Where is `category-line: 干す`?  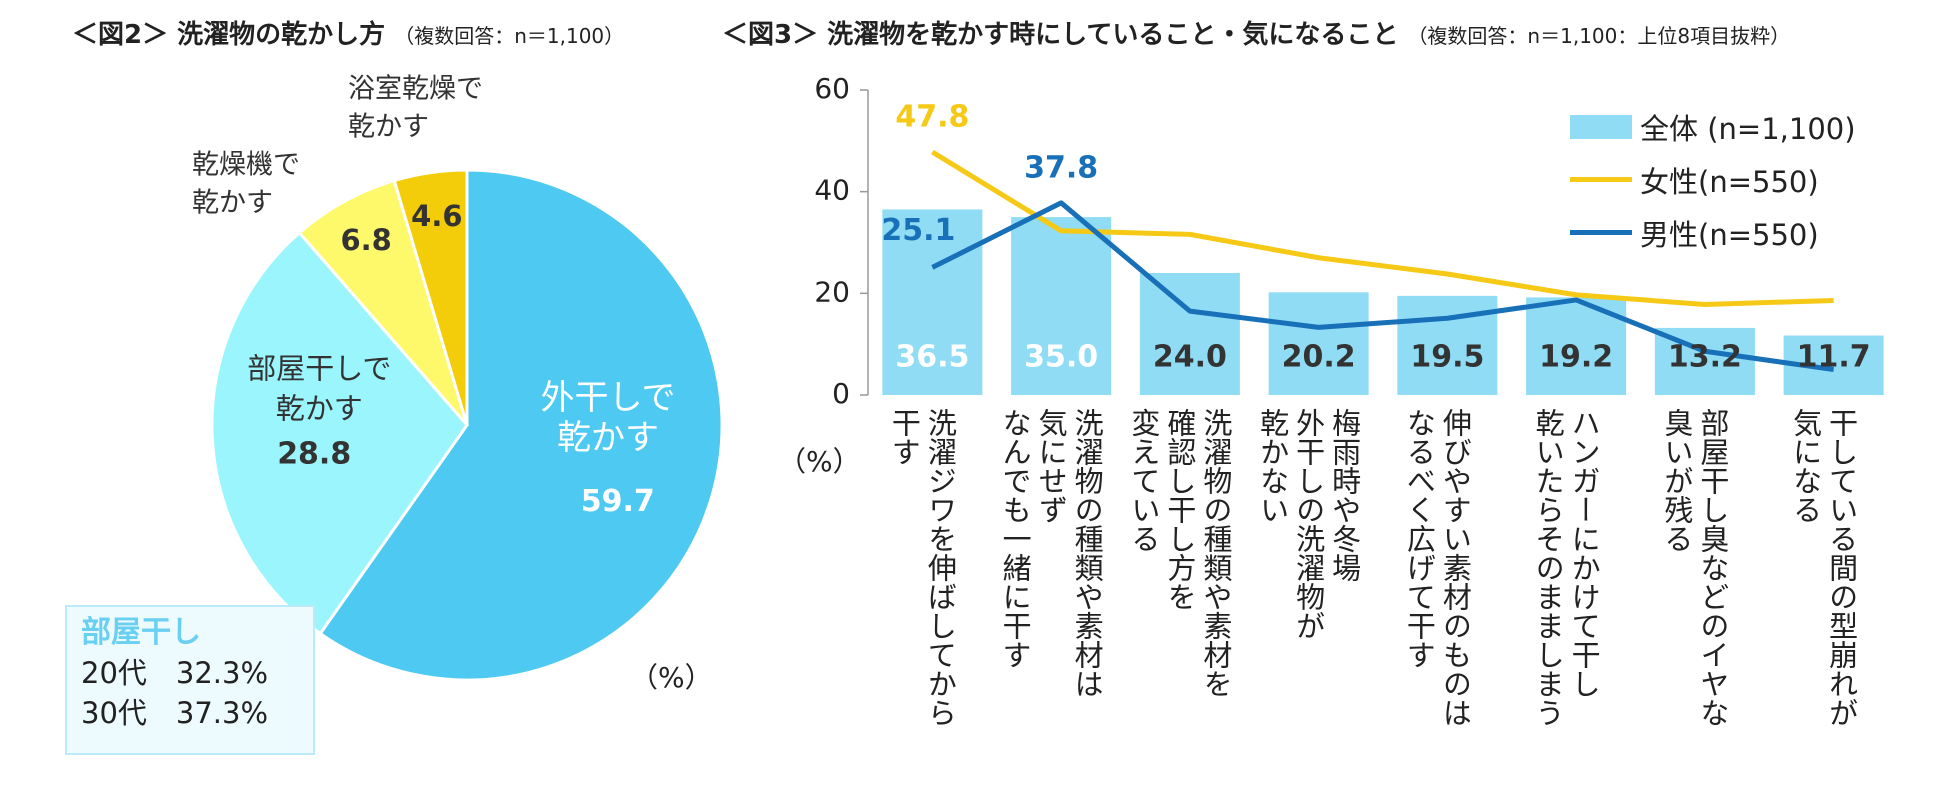
category-line: 干す is located at coordinates (904, 437).